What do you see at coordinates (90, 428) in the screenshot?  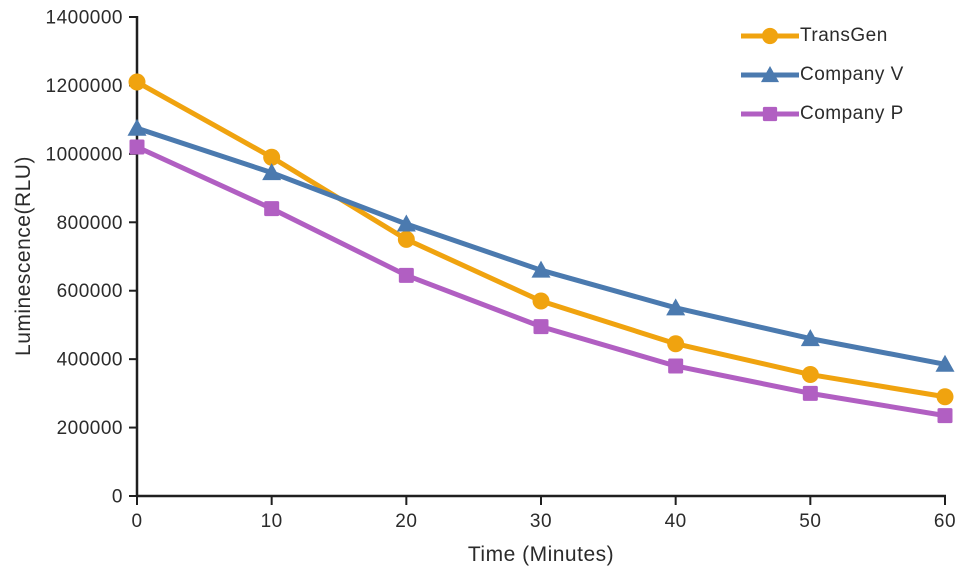 I see `y-tick-label: 200000` at bounding box center [90, 428].